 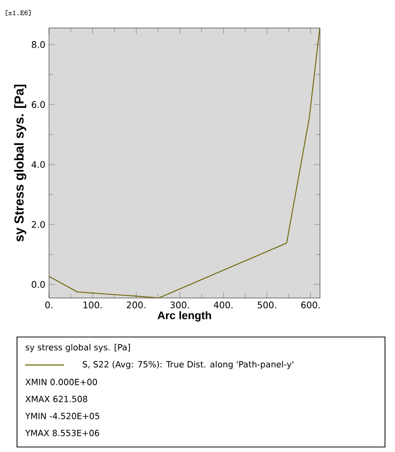 What do you see at coordinates (38, 284) in the screenshot?
I see `y-tick-label: 0.0` at bounding box center [38, 284].